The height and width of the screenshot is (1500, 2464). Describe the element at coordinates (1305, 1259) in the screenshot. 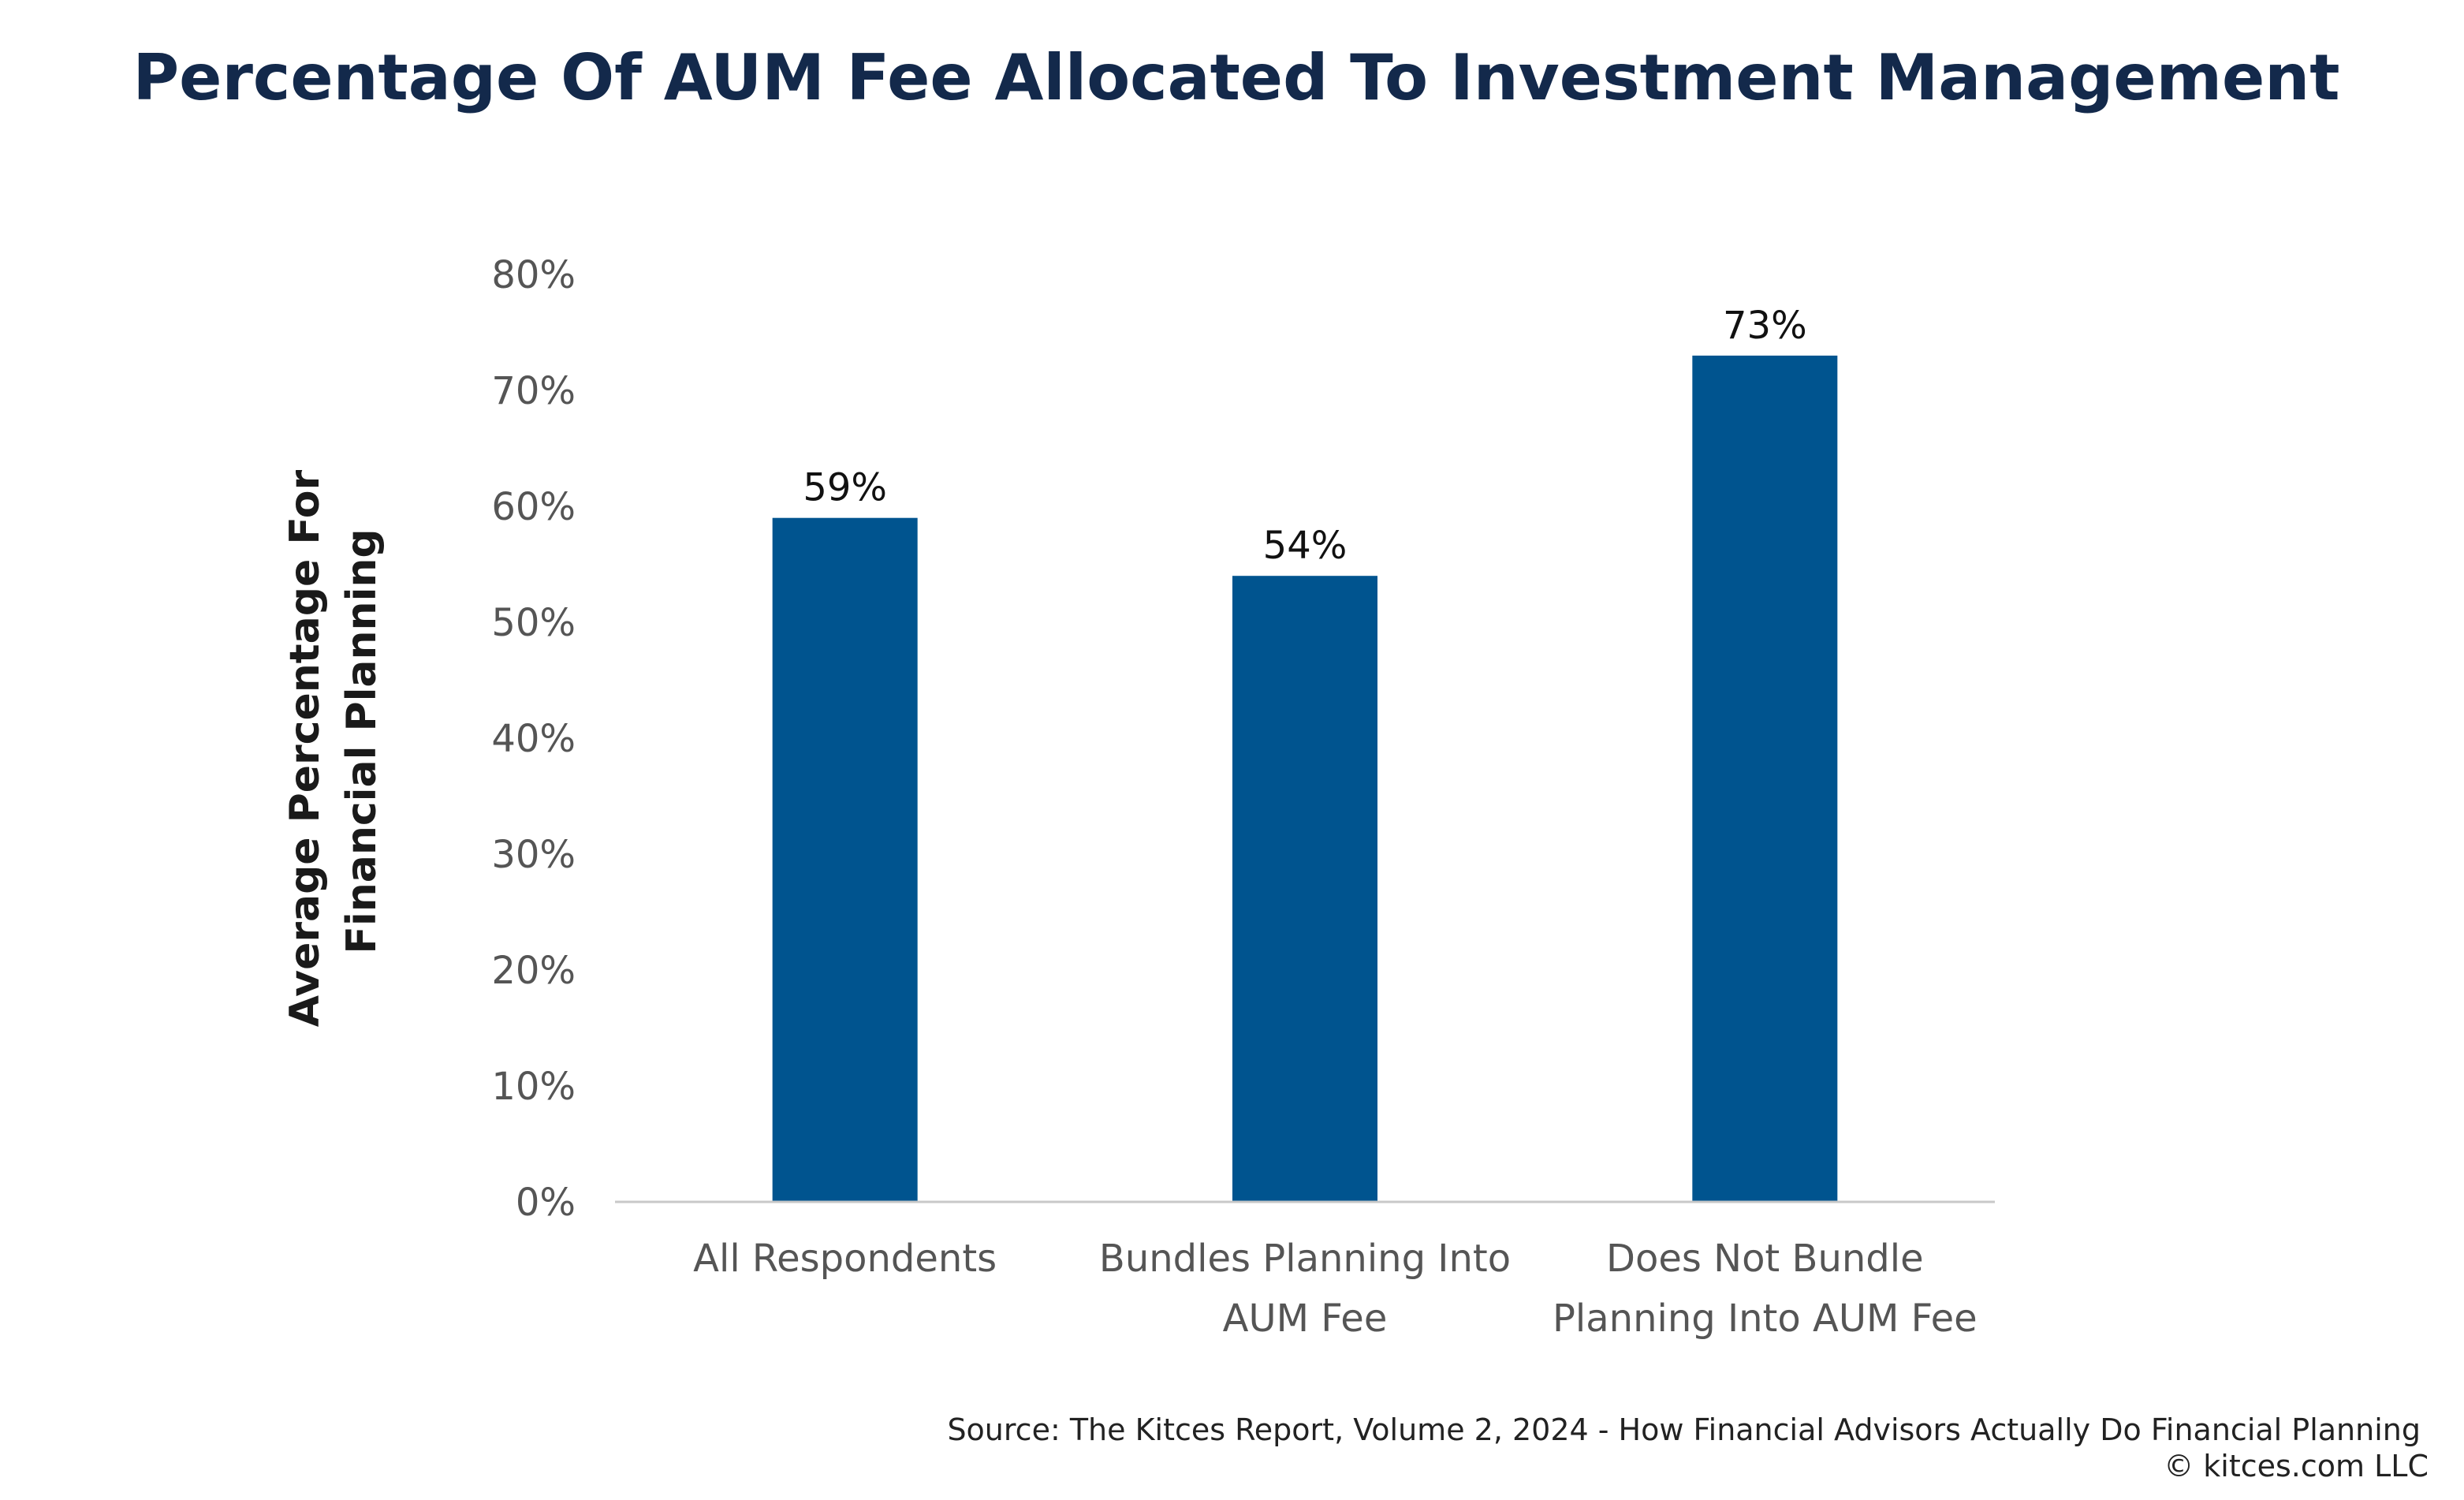

I see `x-tick-label-line: Bundles Planning Into` at that location.